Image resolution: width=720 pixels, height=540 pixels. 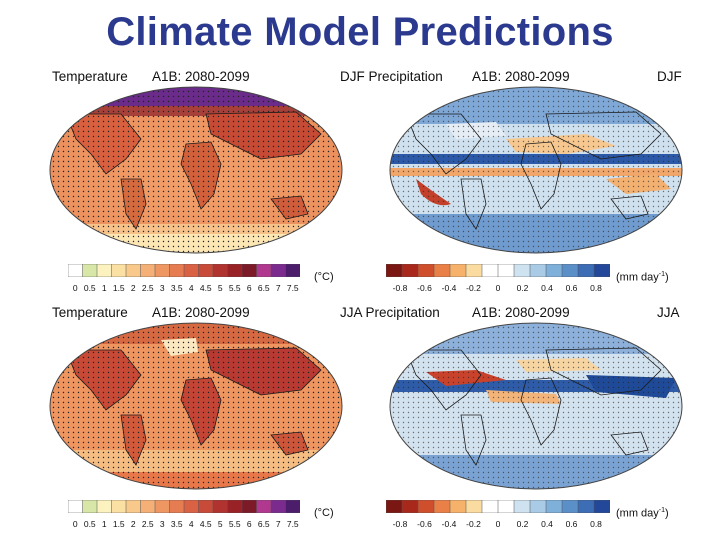 I want to click on temperature-tick-label: 6.5, so click(x=263, y=288).